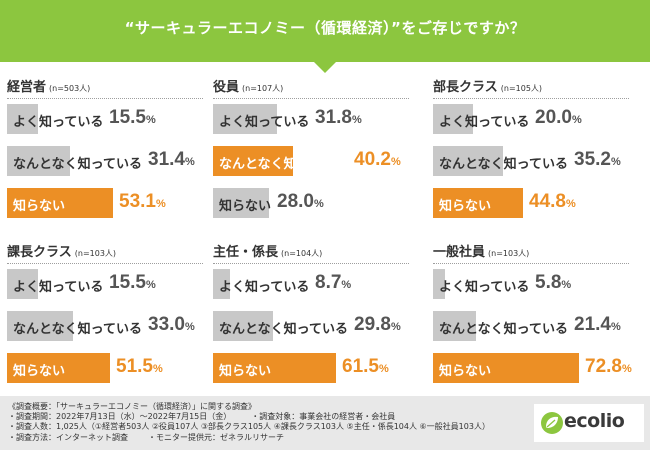 The image size is (650, 450). I want to click on value-label: 20.0%, so click(558, 118).